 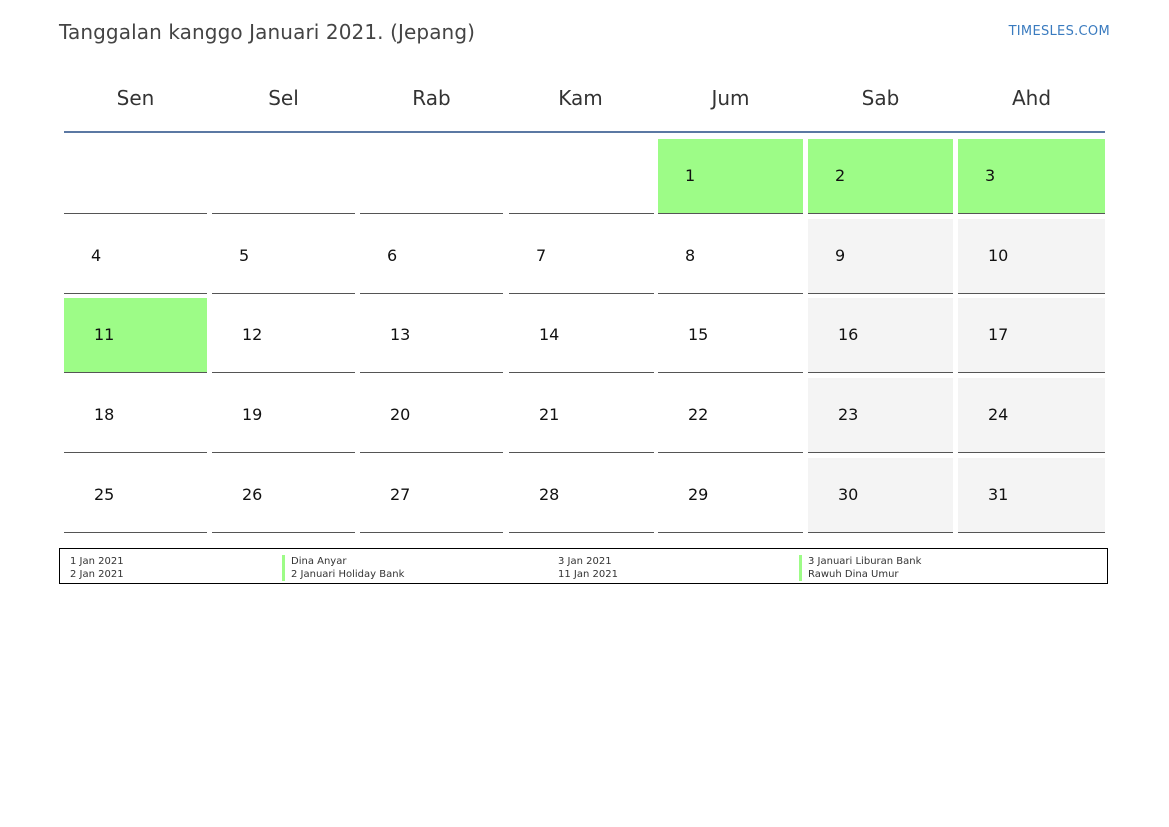 I want to click on day-cell: 13, so click(x=431, y=335).